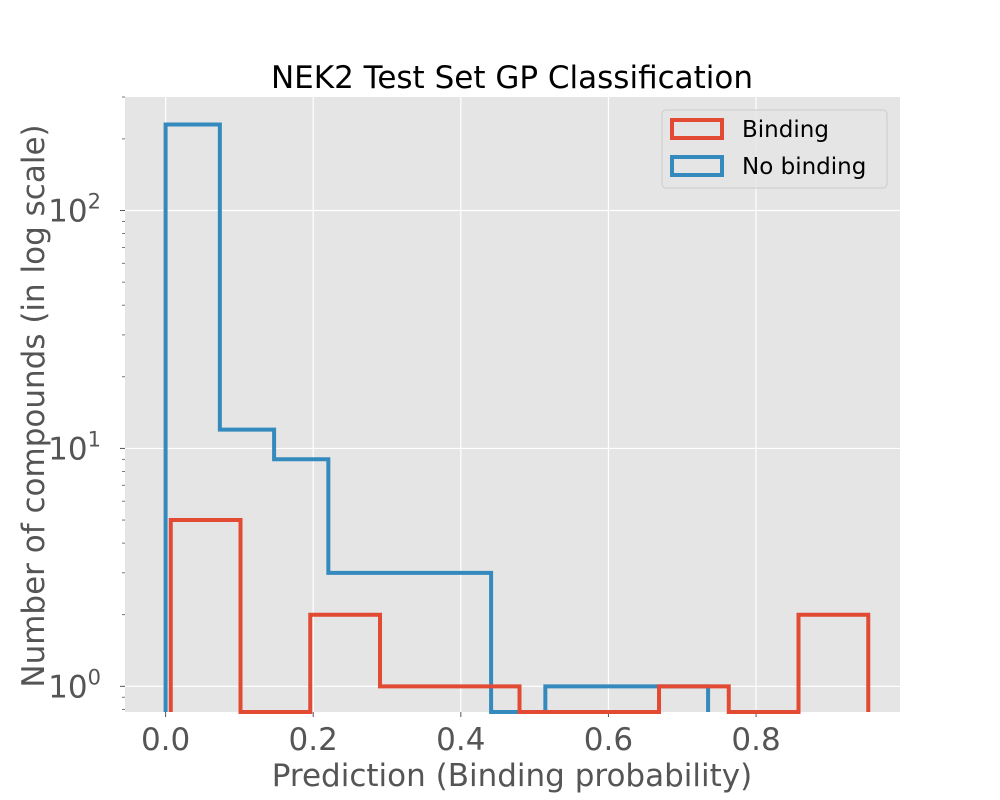 This screenshot has width=1000, height=800. I want to click on y-tick-label: 10², so click(74, 210).